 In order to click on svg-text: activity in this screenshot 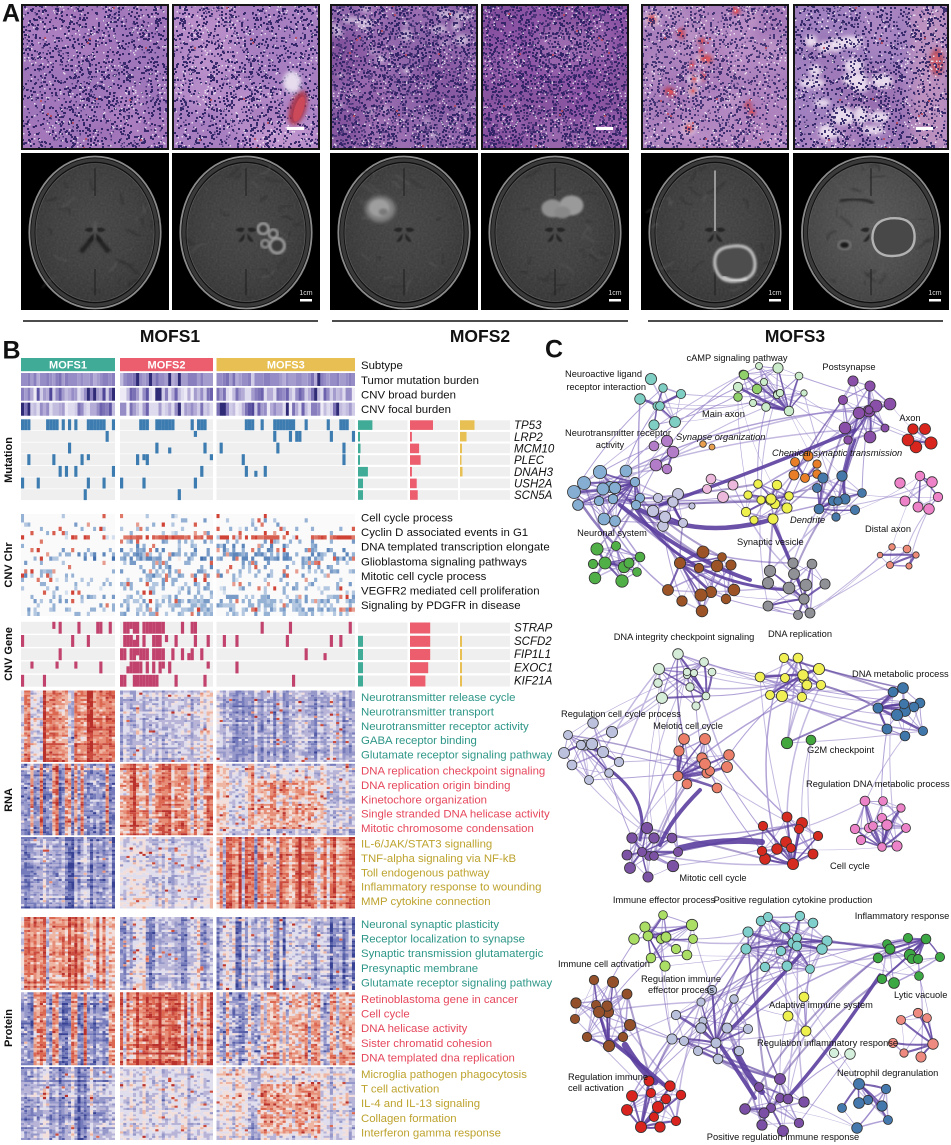, I will do `click(610, 445)`.